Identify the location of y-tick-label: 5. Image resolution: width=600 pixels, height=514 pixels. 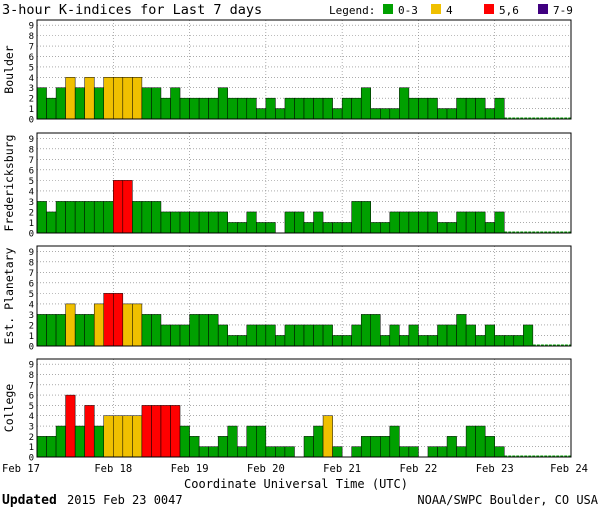
(31, 295).